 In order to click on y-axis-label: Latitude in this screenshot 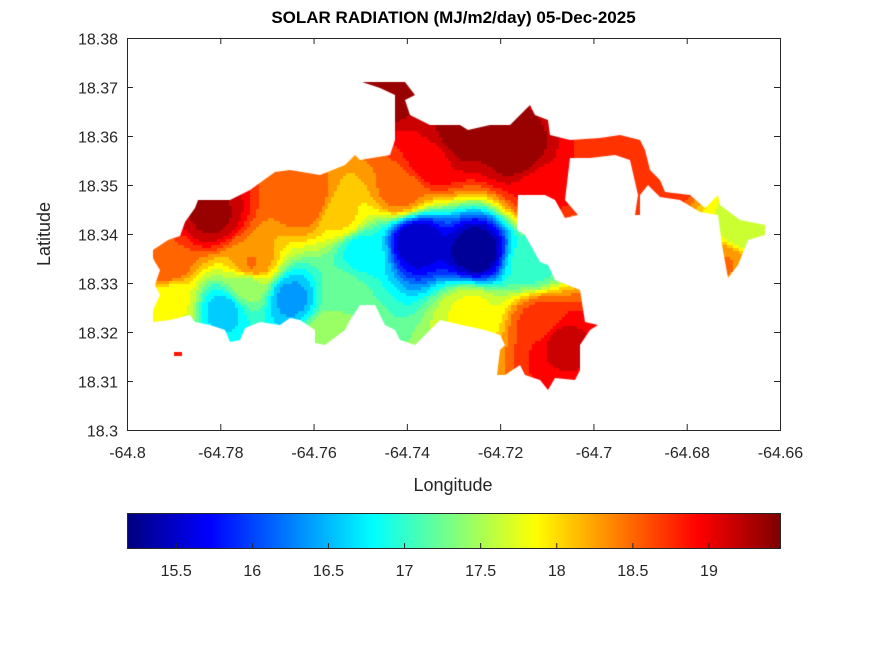, I will do `click(44, 234)`.